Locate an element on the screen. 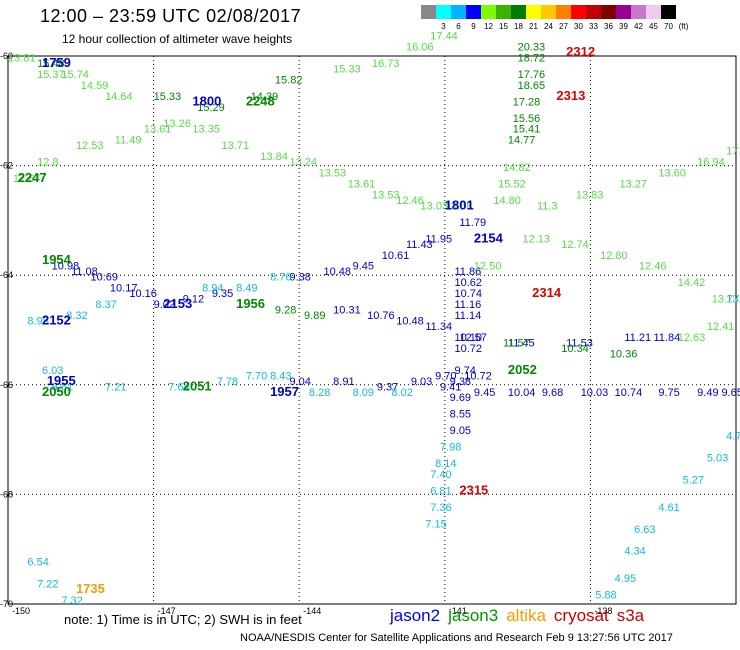 Image resolution: width=740 pixels, height=650 pixels. swh-value-label: 11.3 is located at coordinates (547, 206).